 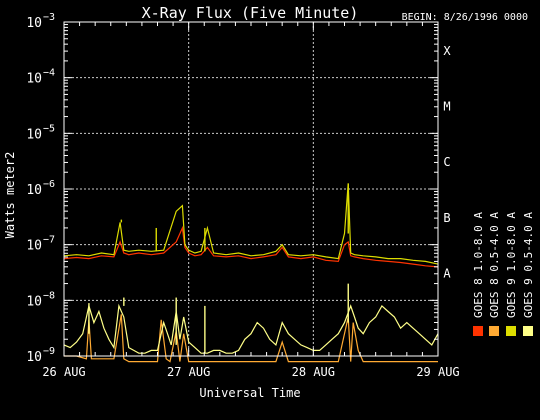 I want to click on chart-title: X-Ray Flux (Five Minute), so click(x=250, y=13).